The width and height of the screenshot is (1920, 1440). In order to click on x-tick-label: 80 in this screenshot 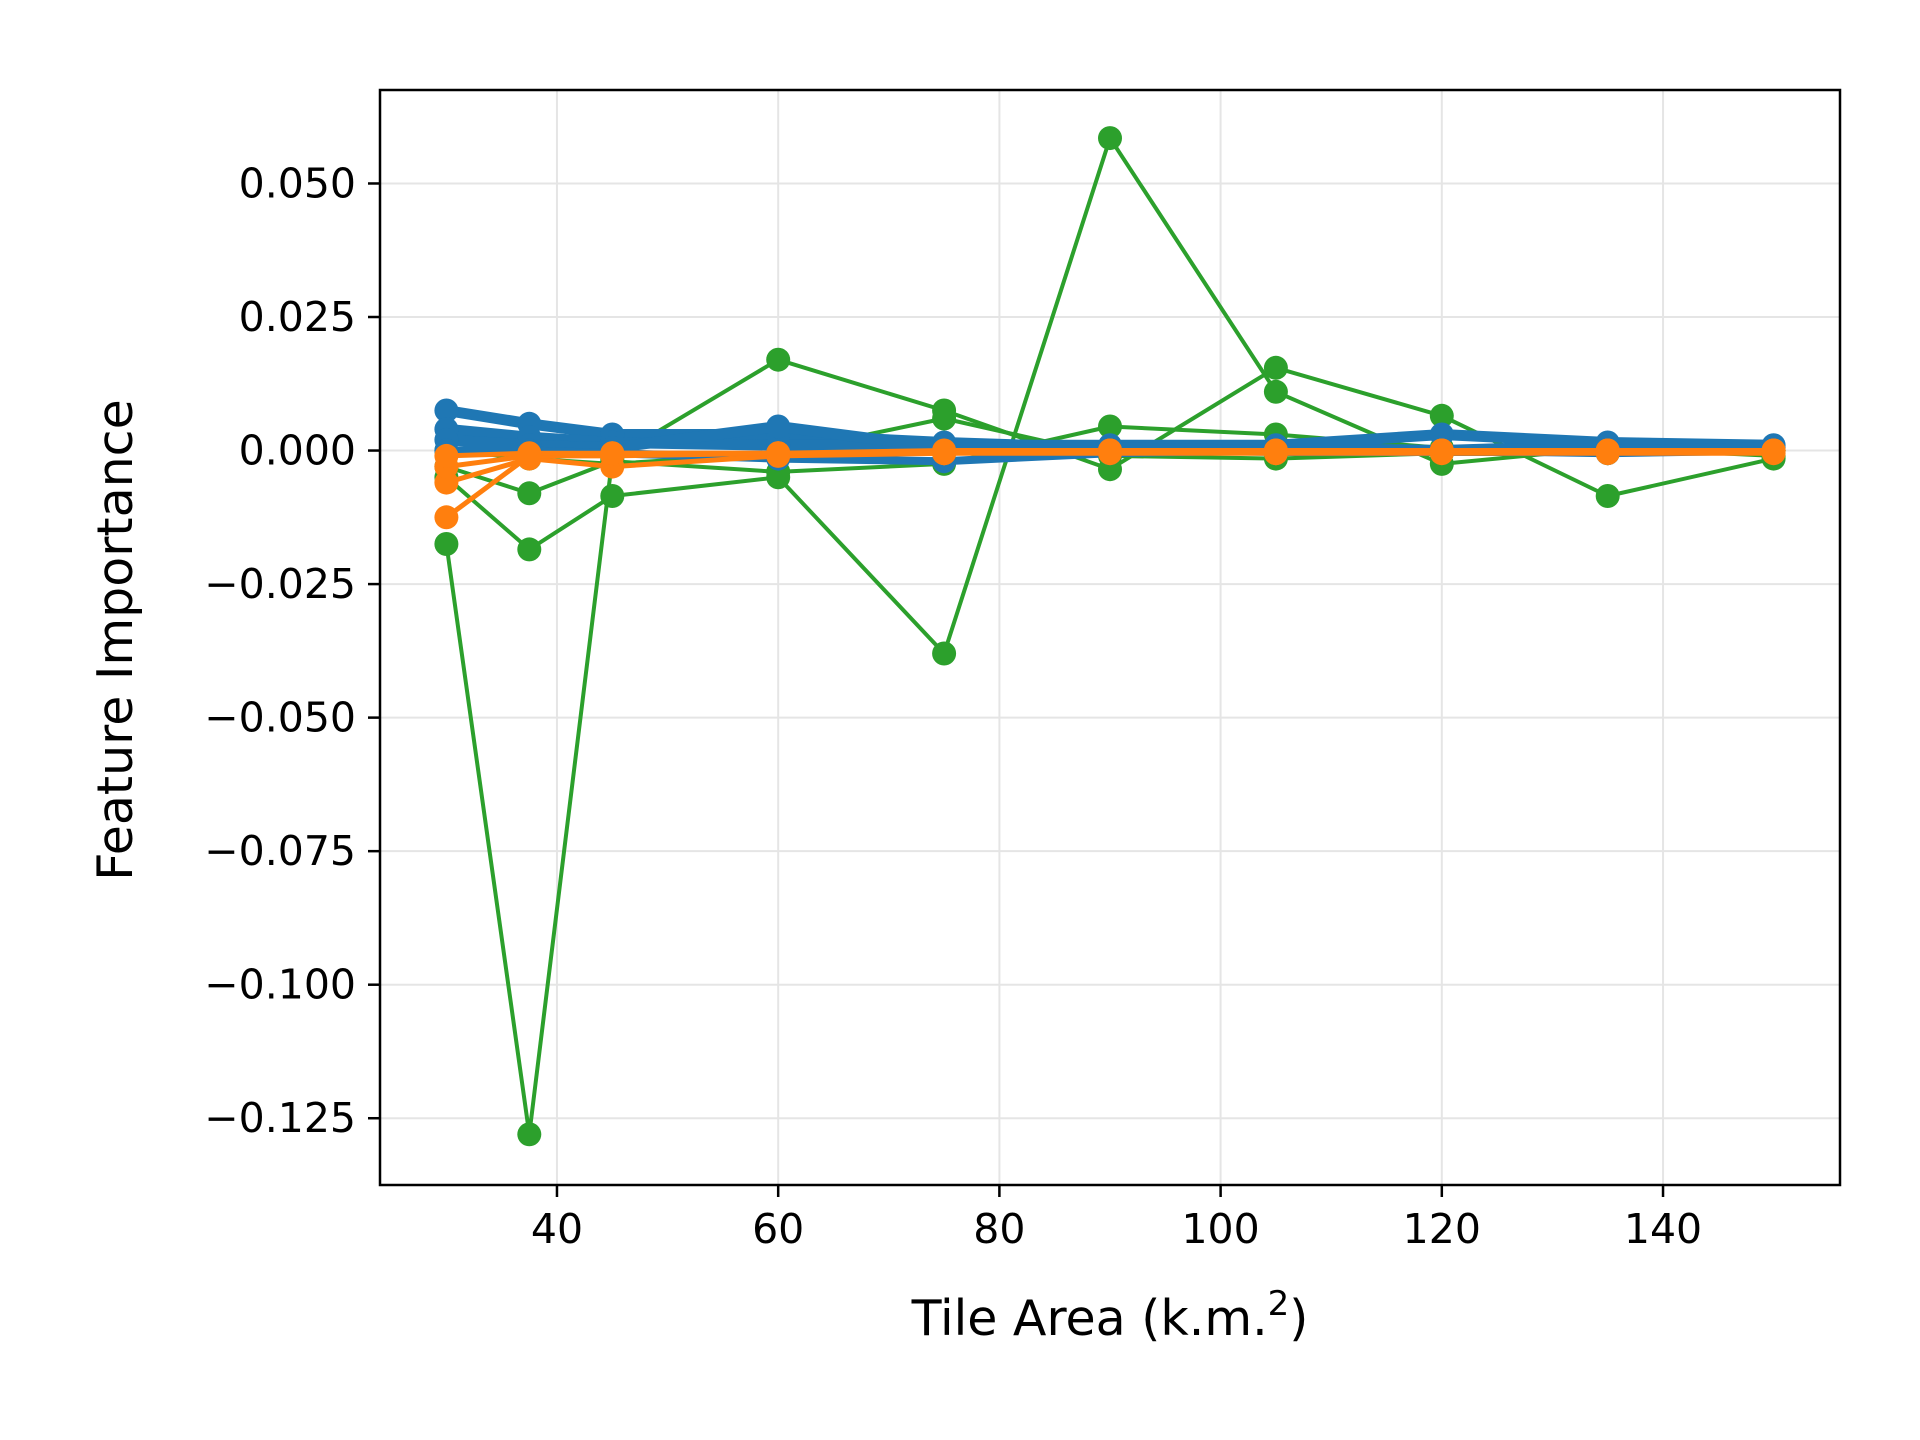, I will do `click(999, 1229)`.